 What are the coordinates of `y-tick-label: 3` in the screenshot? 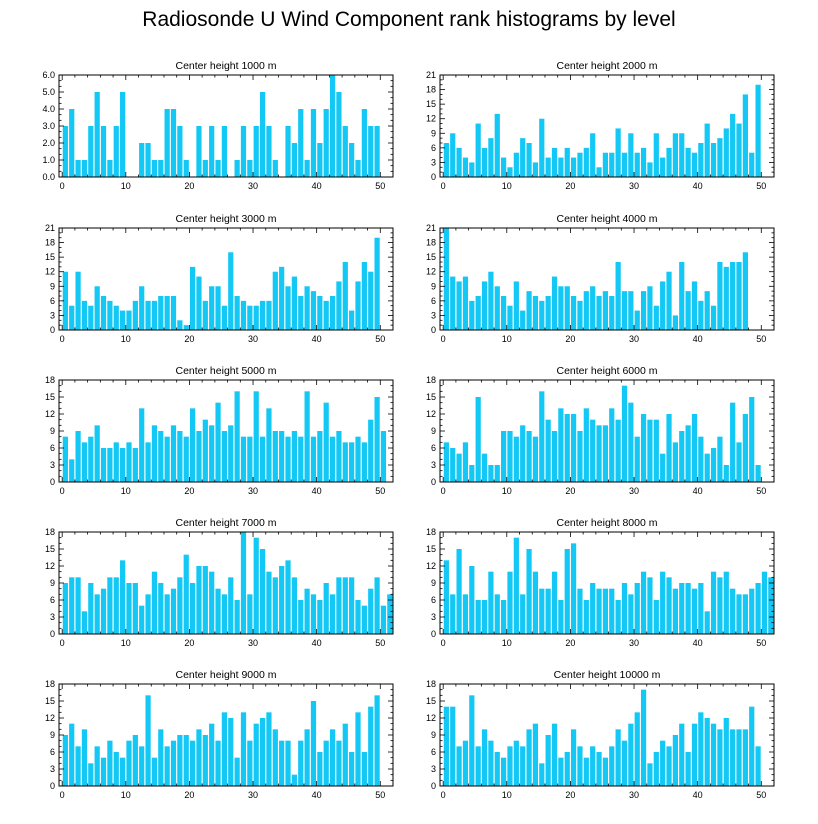 It's located at (433, 162).